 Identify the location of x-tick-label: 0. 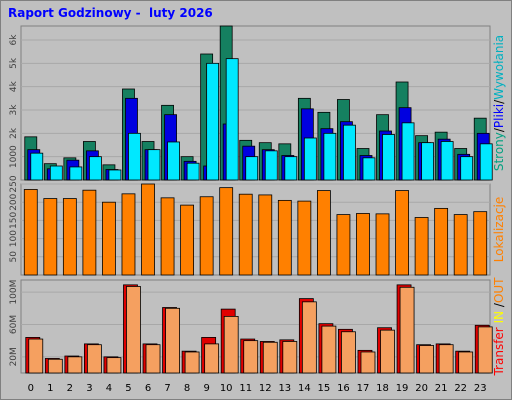
(31, 388).